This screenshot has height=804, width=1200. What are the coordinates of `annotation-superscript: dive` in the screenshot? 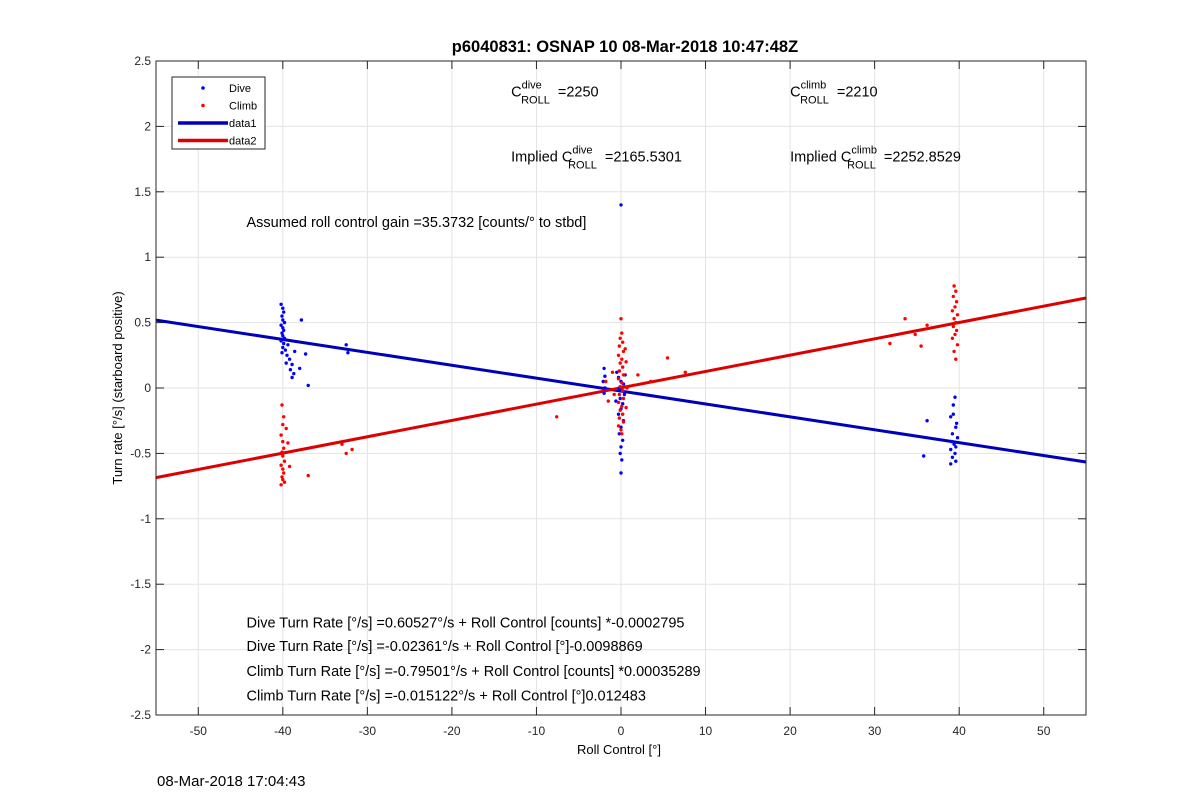 It's located at (532, 85).